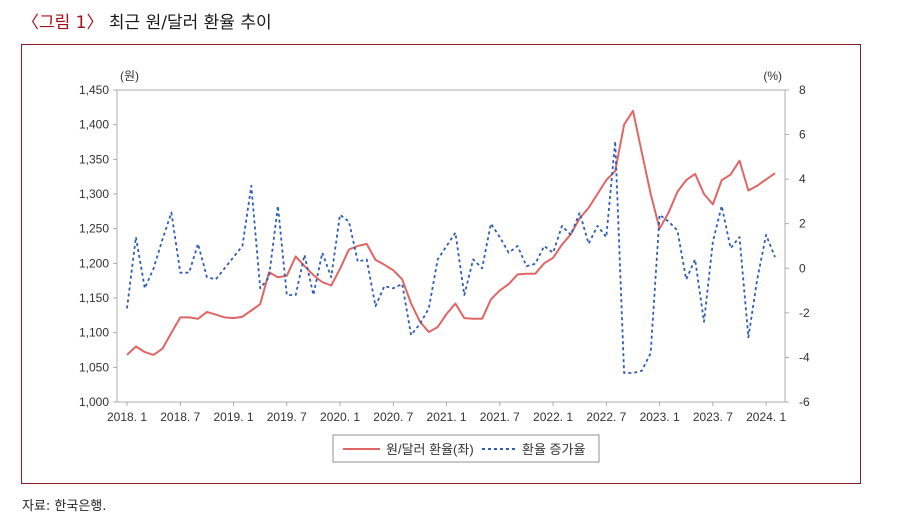 This screenshot has width=900, height=525. I want to click on x-tick-label: 2019. 1, so click(233, 417).